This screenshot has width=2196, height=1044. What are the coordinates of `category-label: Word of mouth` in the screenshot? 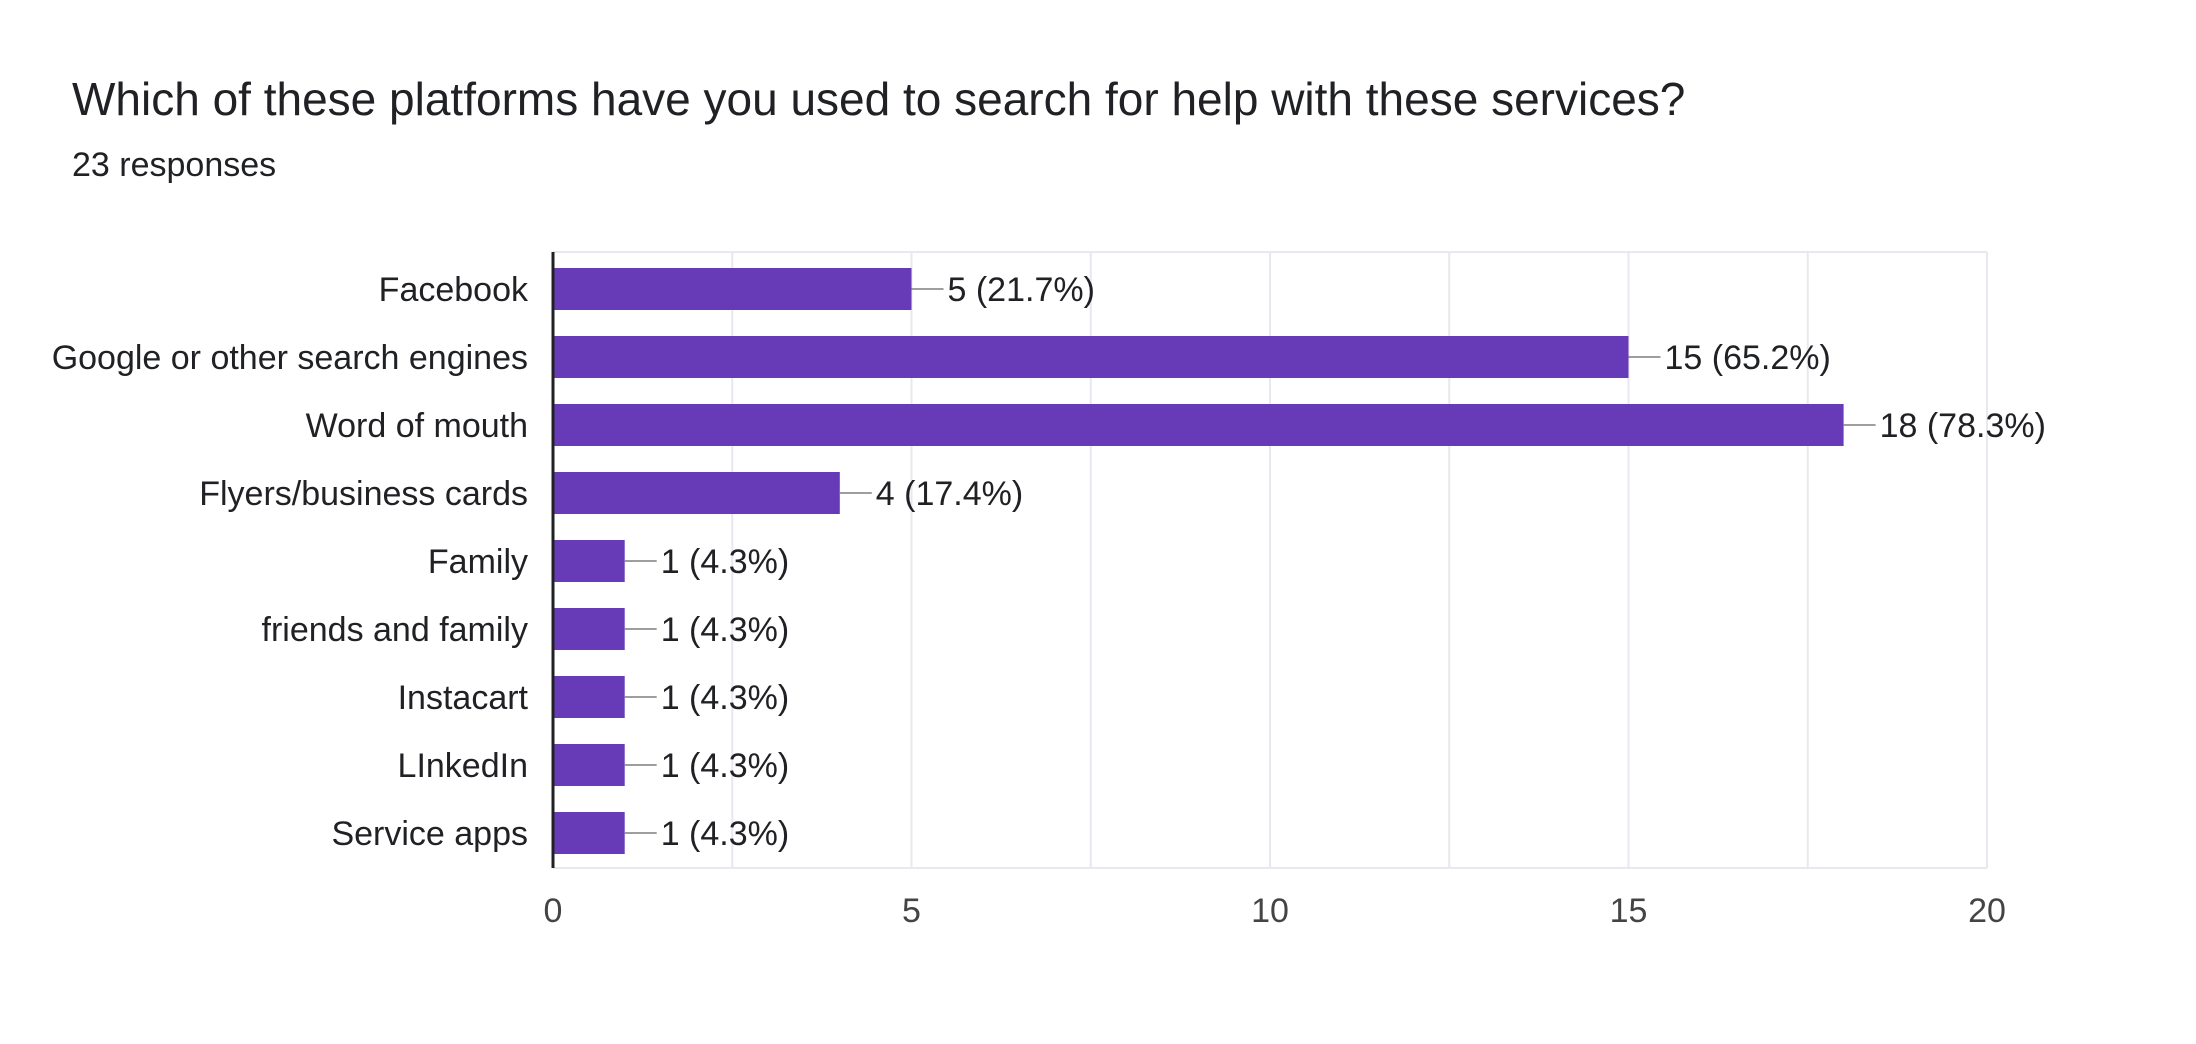 It's located at (417, 426).